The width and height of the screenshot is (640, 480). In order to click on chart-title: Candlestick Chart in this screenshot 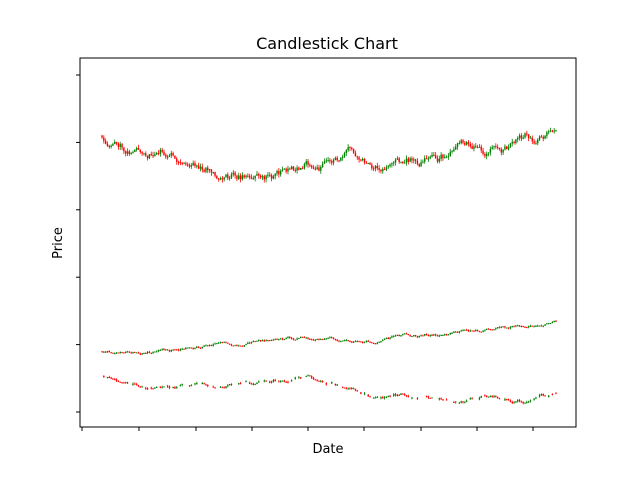, I will do `click(327, 43)`.